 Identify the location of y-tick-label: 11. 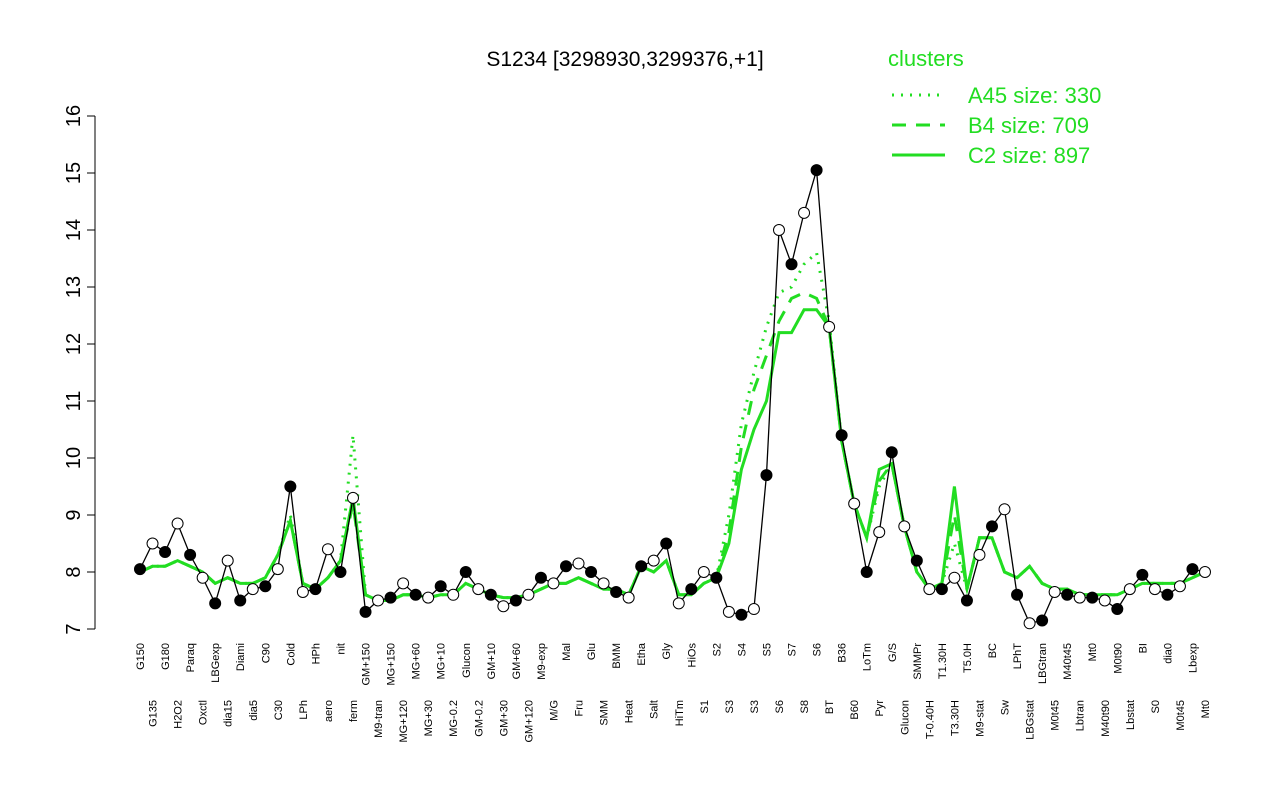
(74, 401).